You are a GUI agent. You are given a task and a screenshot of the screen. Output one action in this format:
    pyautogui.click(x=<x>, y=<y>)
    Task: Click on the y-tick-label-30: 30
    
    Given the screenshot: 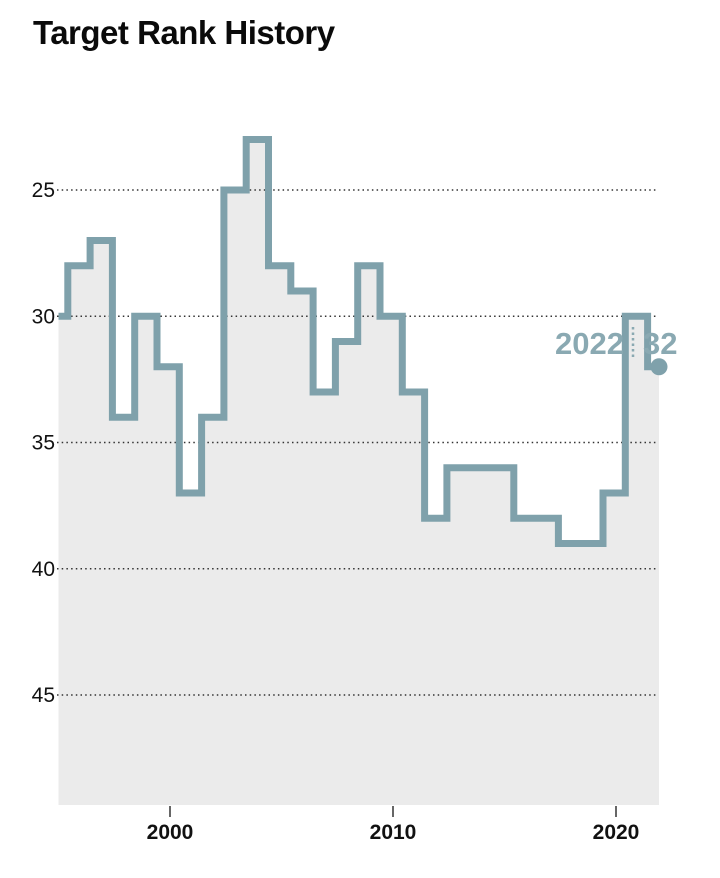 What is the action you would take?
    pyautogui.click(x=43, y=316)
    